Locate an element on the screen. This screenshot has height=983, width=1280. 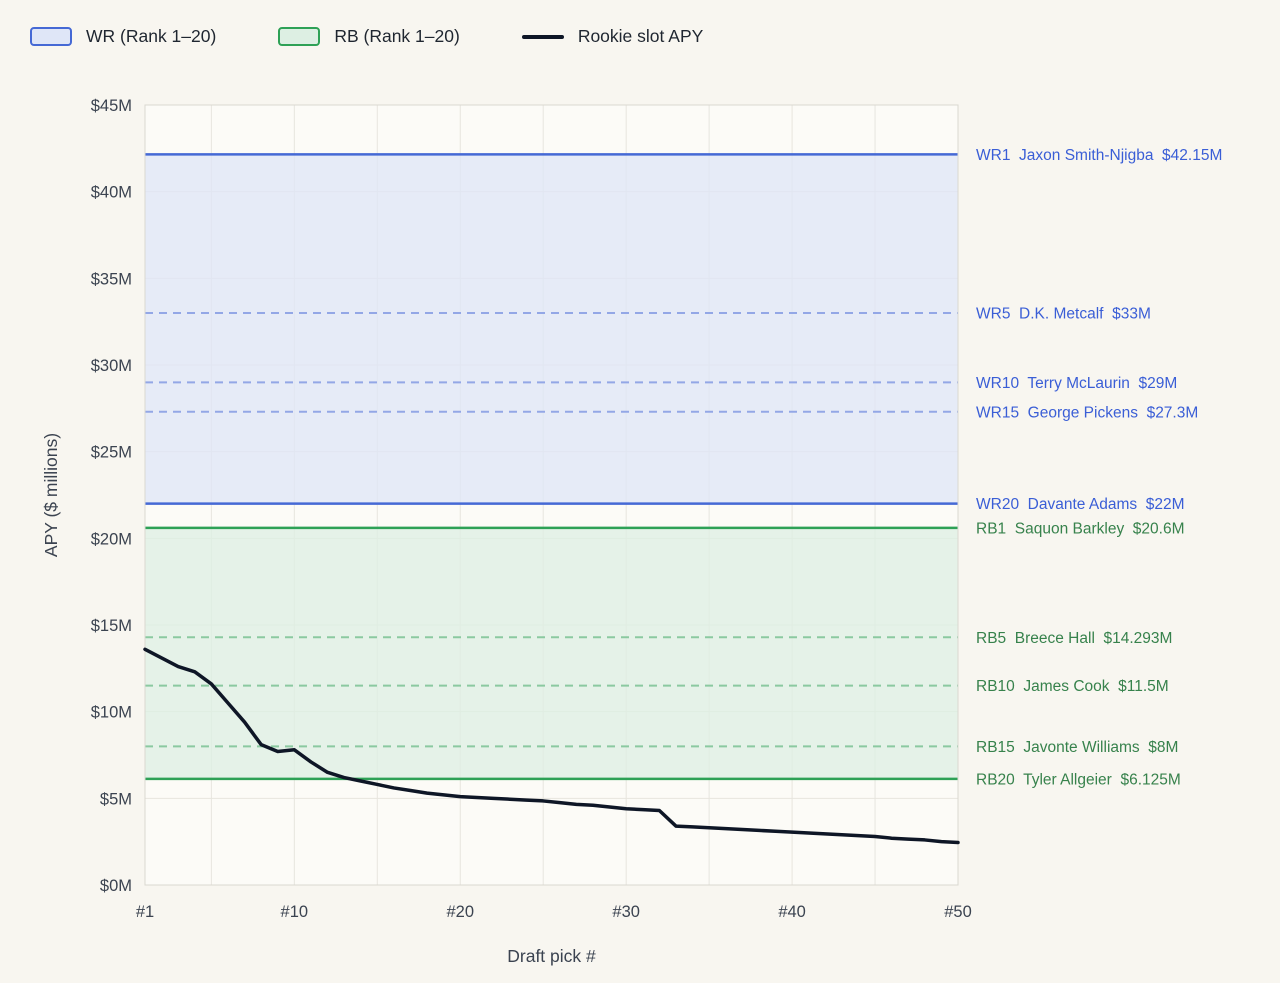
y-tick-label: $30M is located at coordinates (111, 366).